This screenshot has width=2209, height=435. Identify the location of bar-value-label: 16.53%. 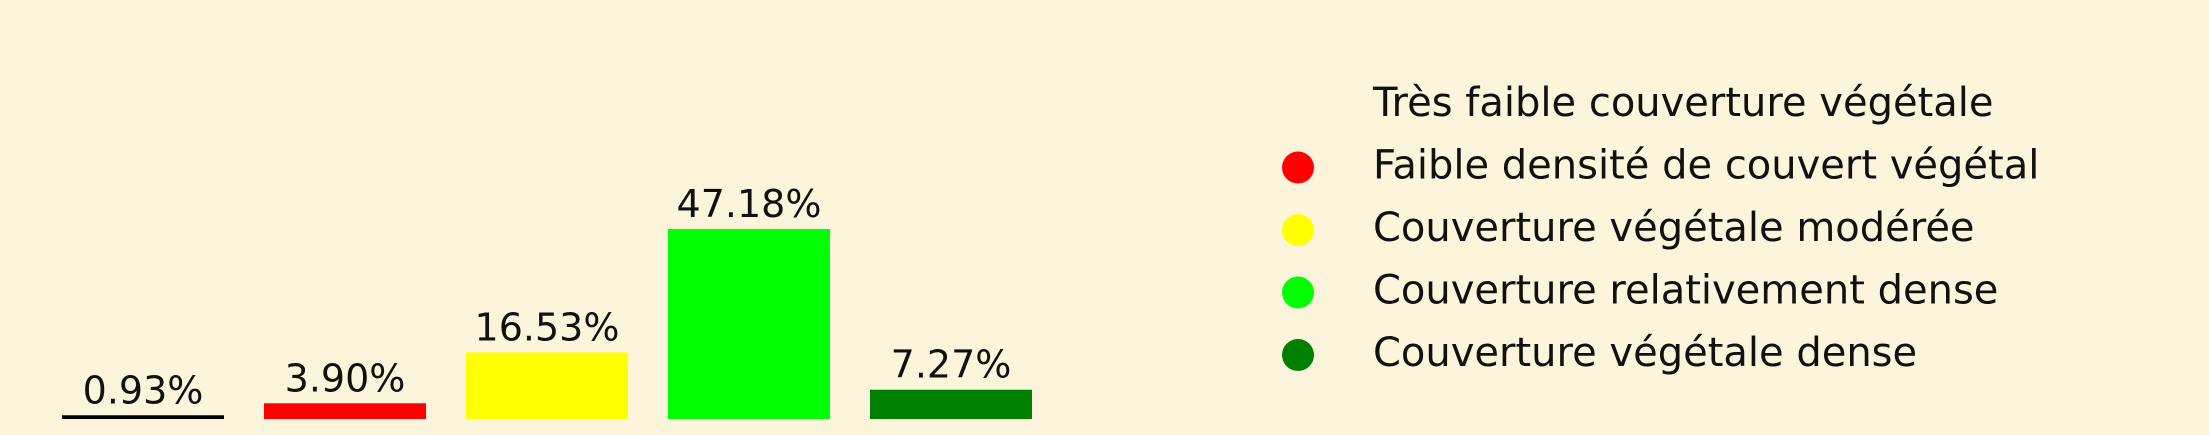
(547, 327).